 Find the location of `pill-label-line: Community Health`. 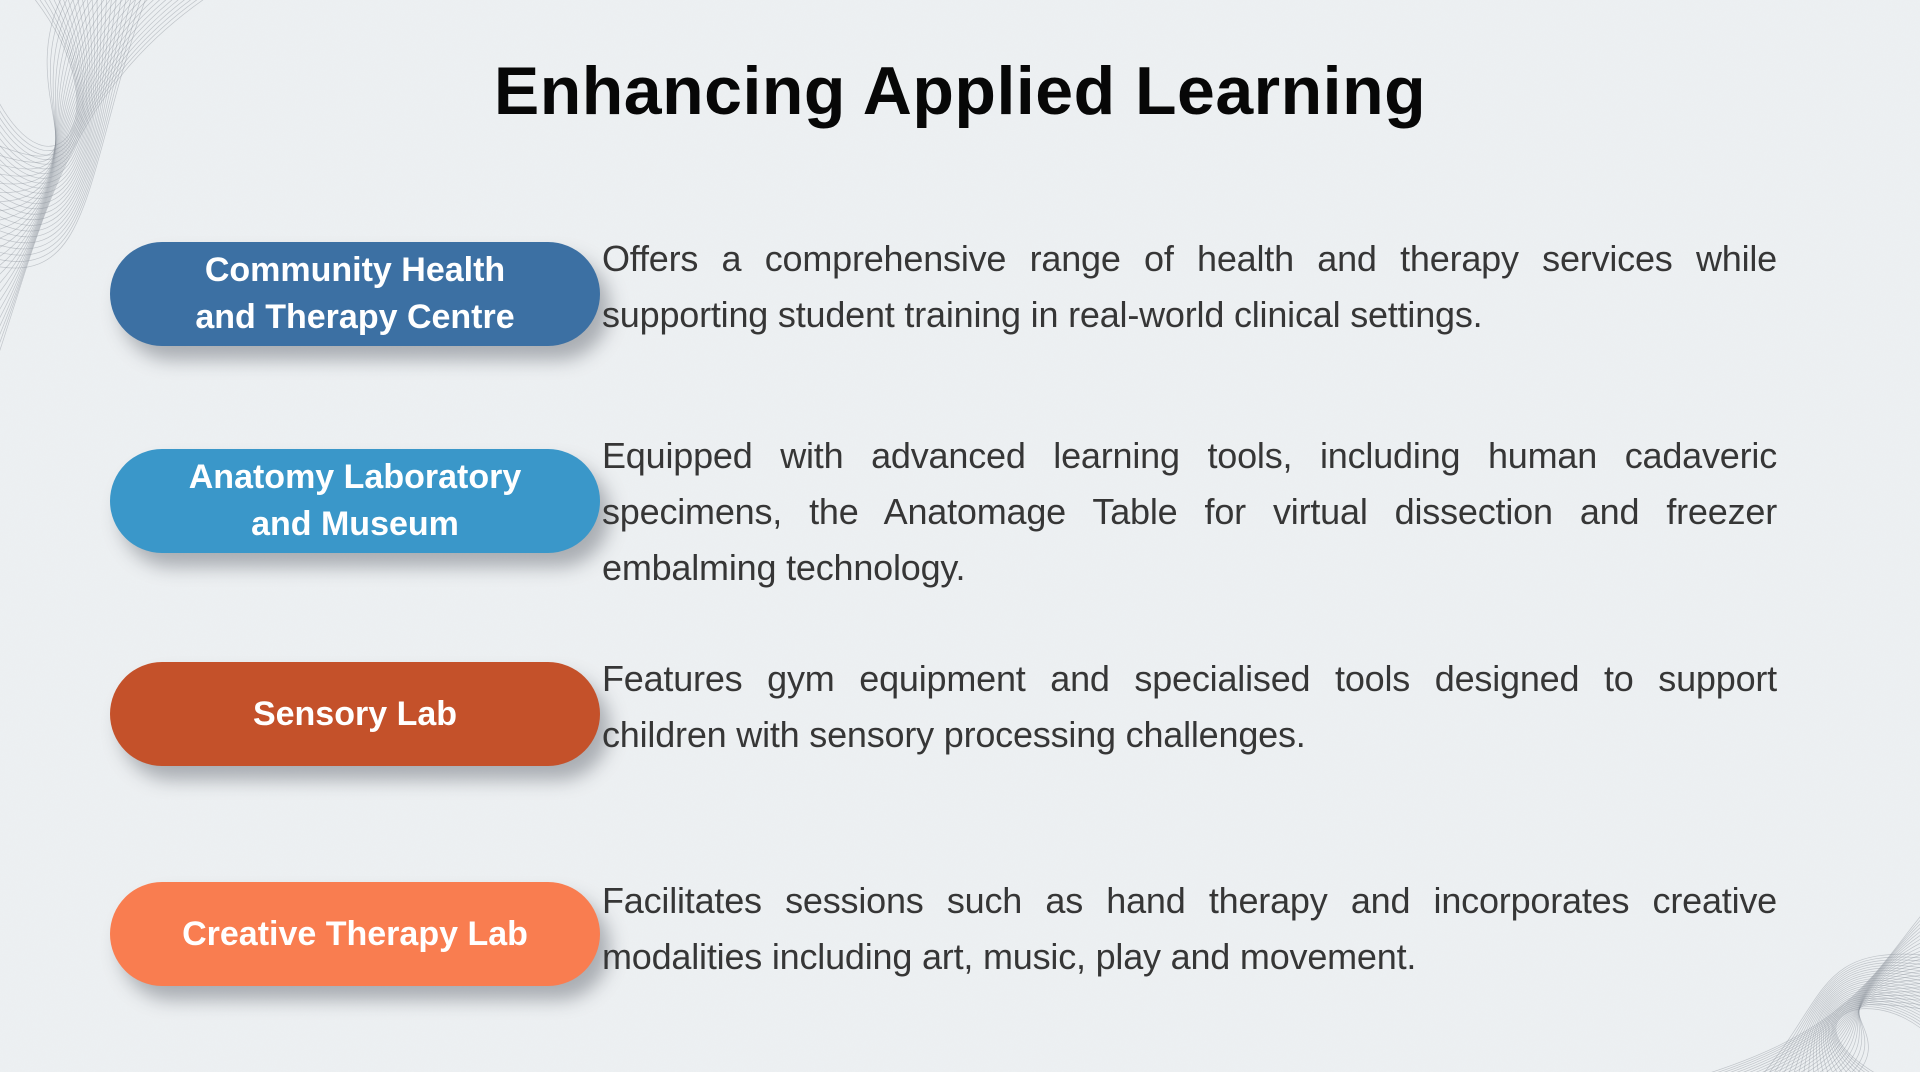

pill-label-line: Community Health is located at coordinates (355, 270).